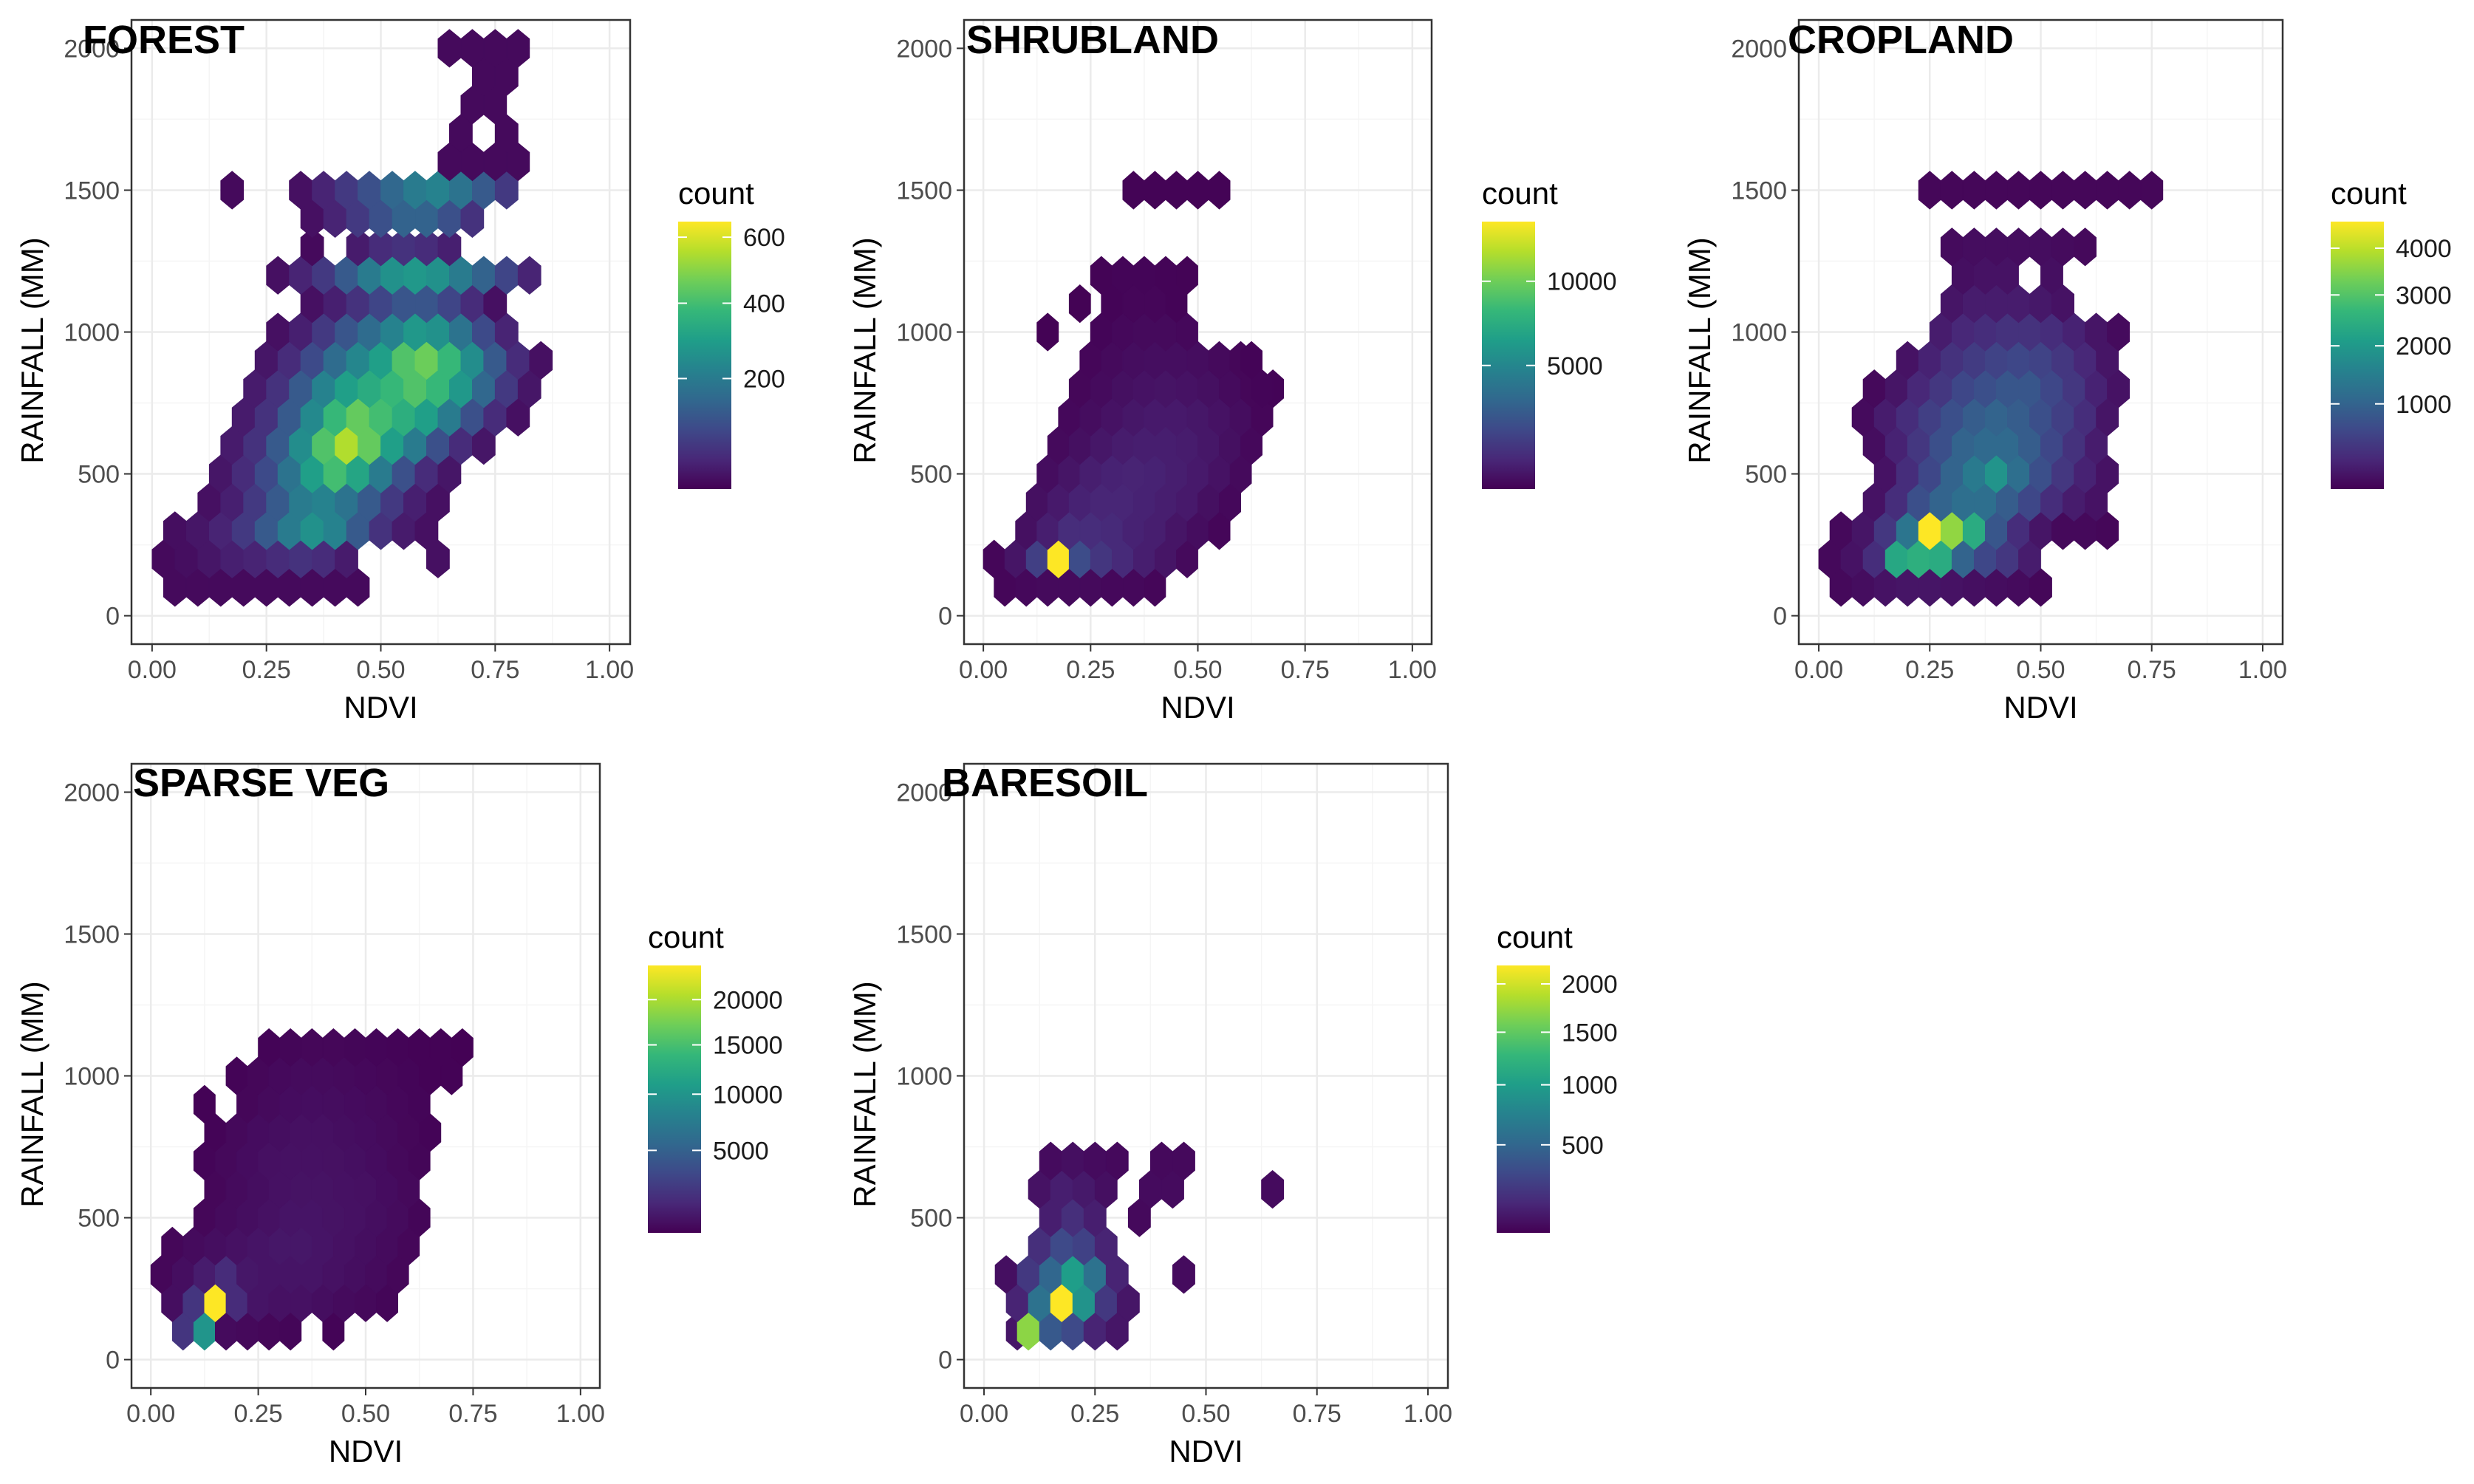 The height and width of the screenshot is (1484, 2474). What do you see at coordinates (1092, 40) in the screenshot?
I see `panel-title: SHRUBLAND` at bounding box center [1092, 40].